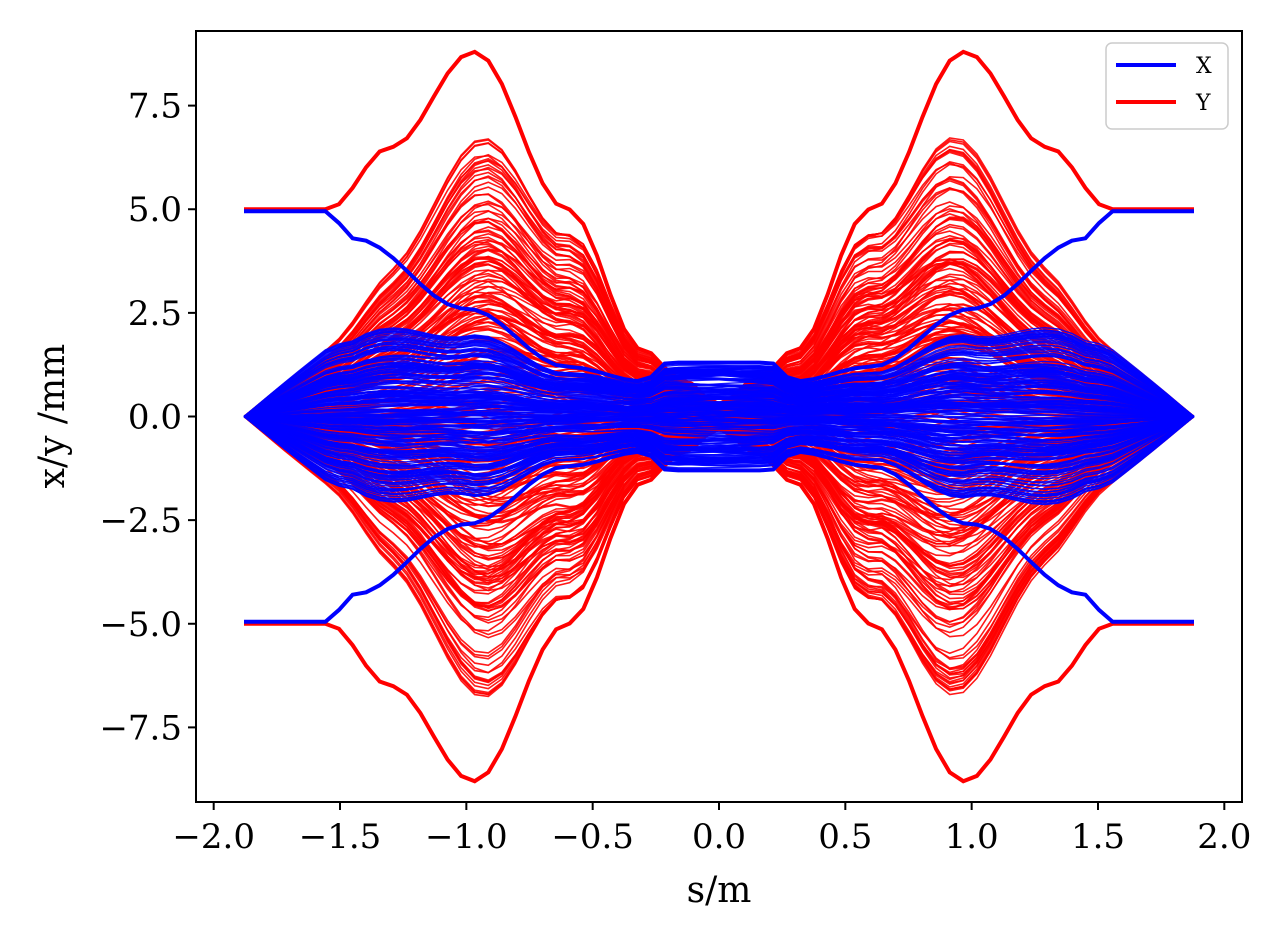 This screenshot has height=946, width=1280. I want to click on x-axis-title: s/m, so click(719, 890).